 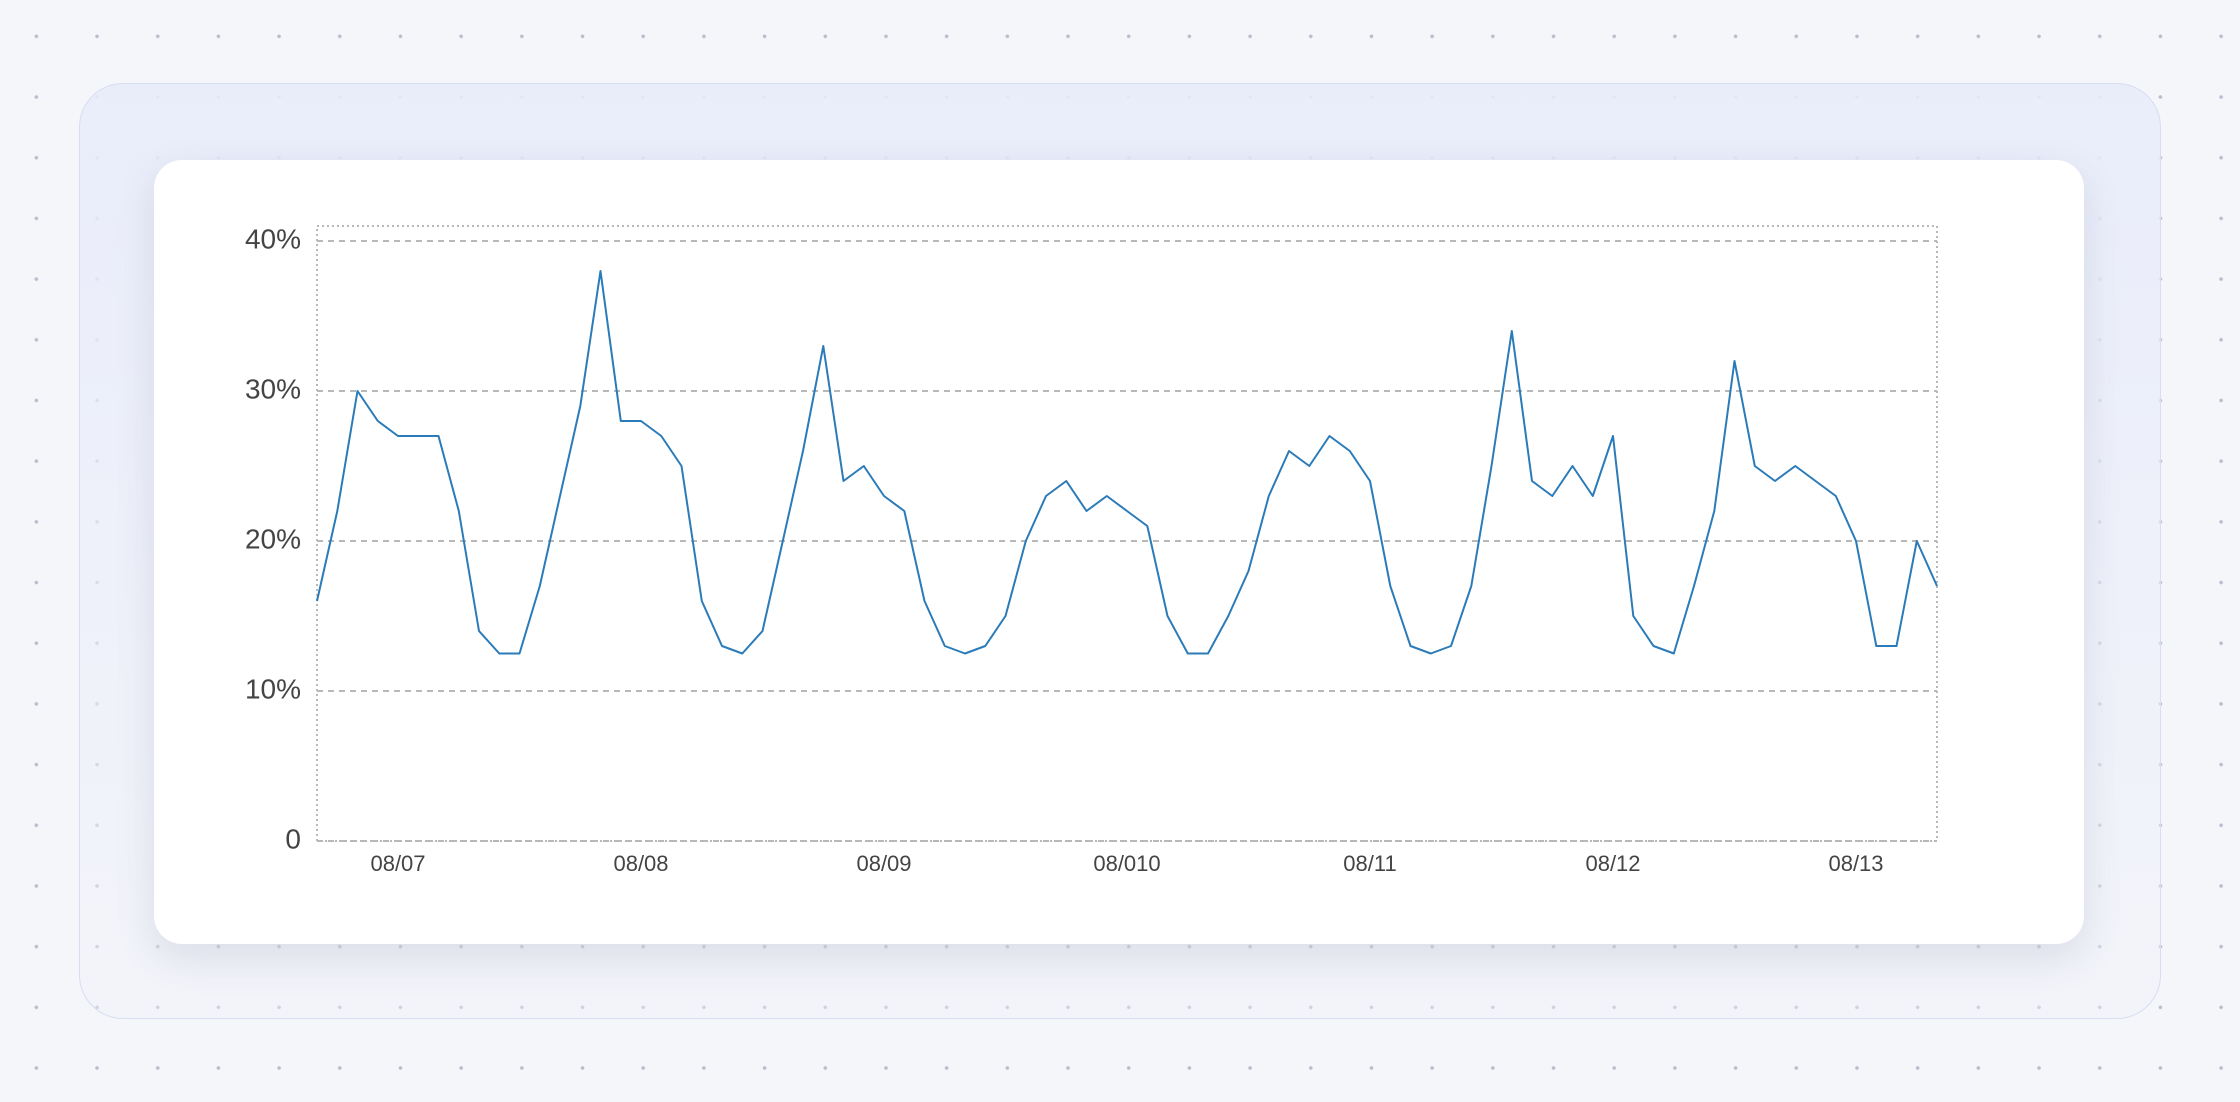 What do you see at coordinates (640, 863) in the screenshot?
I see `x-tick-label: 08/08` at bounding box center [640, 863].